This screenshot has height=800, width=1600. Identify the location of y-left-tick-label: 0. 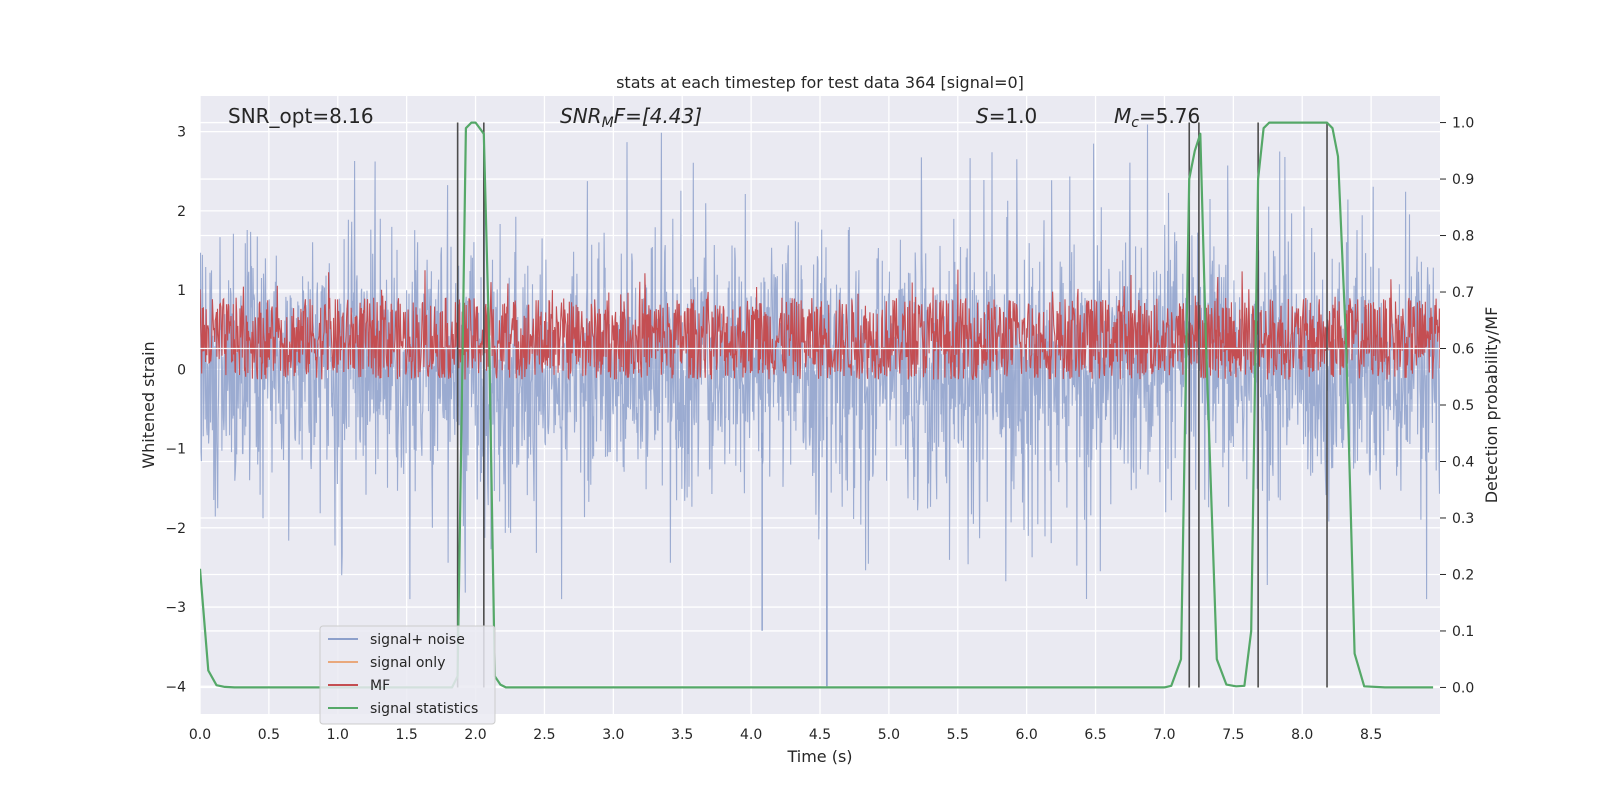
(181, 370).